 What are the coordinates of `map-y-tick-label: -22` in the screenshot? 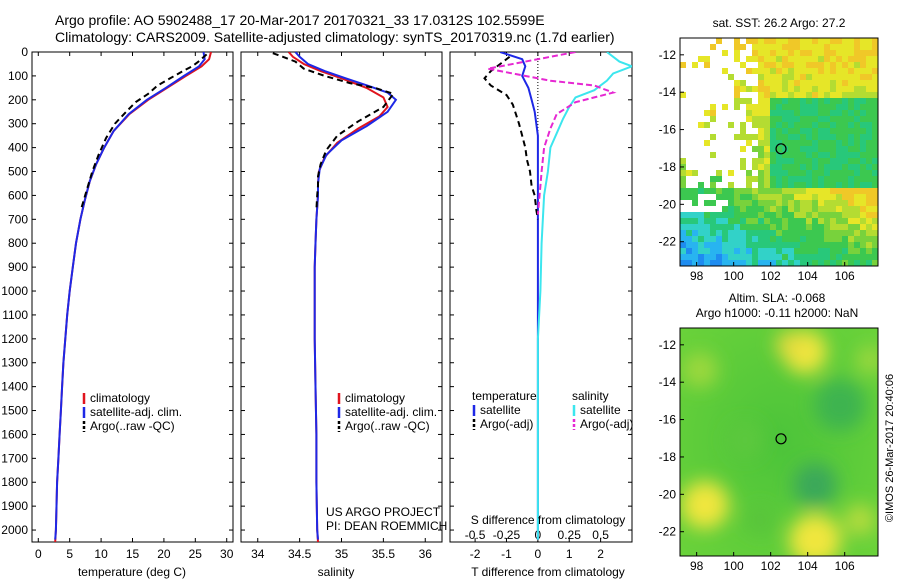 It's located at (668, 242).